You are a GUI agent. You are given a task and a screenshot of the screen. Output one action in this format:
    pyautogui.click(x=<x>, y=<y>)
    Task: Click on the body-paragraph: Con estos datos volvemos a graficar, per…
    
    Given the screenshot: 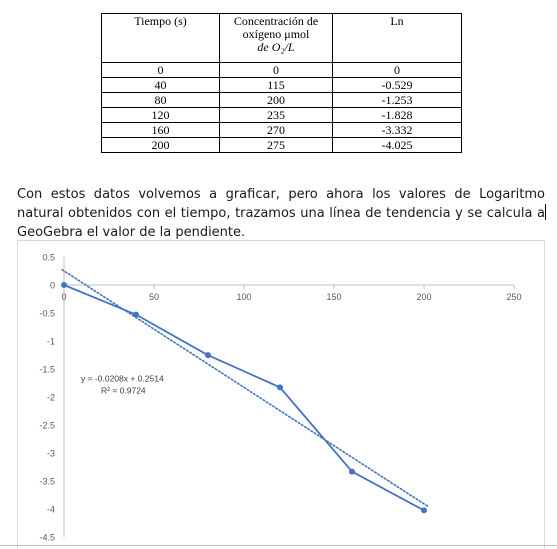 What is the action you would take?
    pyautogui.click(x=281, y=213)
    